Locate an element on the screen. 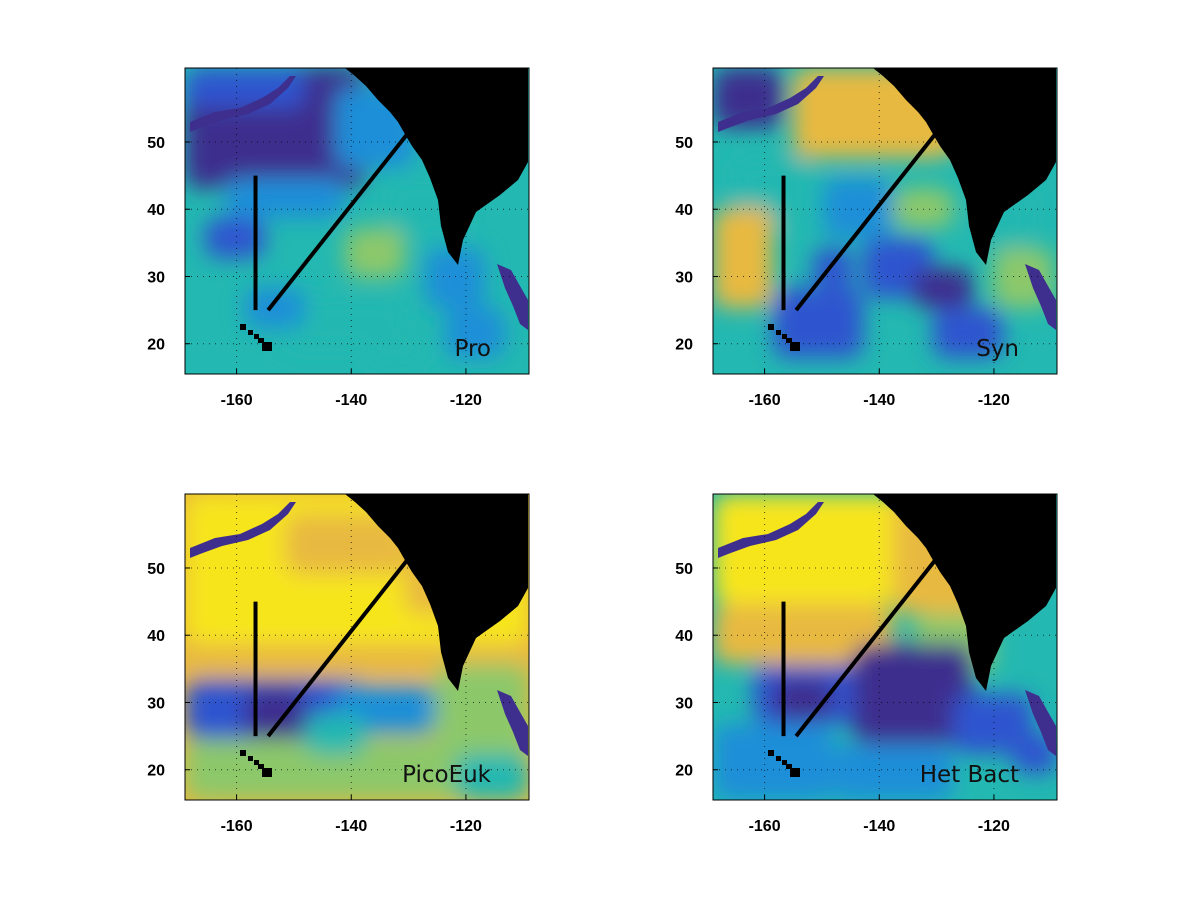 This screenshot has height=900, width=1200. map-panel: -160 -140 -120 20 30 40 50 Het Bact is located at coordinates (866, 664).